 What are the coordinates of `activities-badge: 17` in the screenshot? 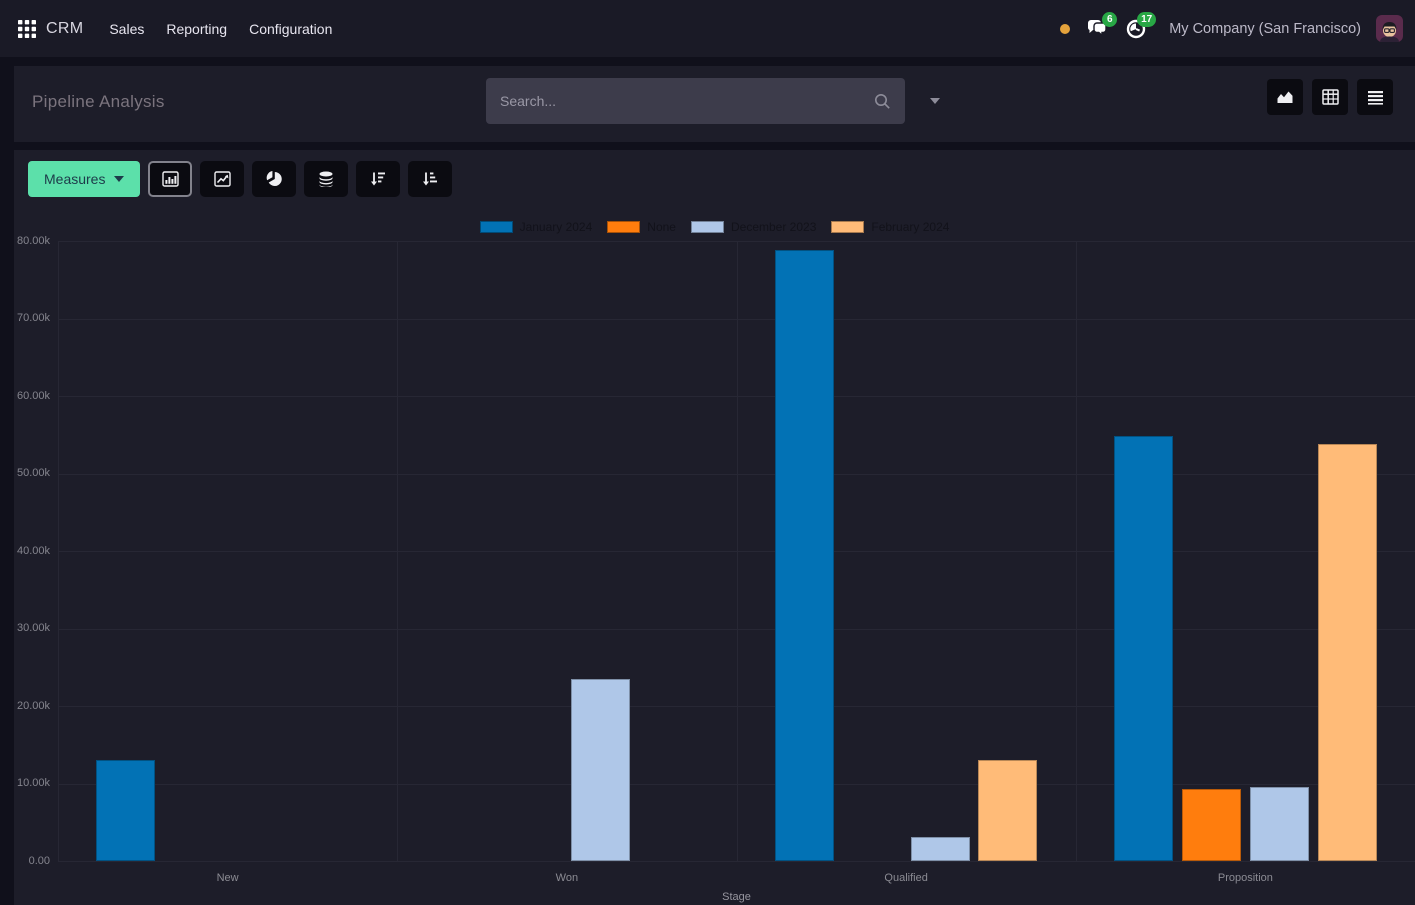 It's located at (1147, 19).